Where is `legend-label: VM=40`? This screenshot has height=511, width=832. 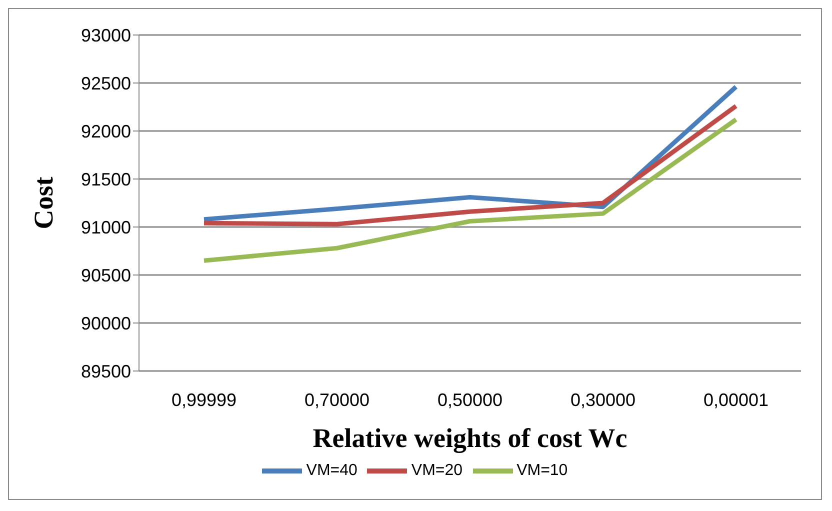
legend-label: VM=40 is located at coordinates (332, 471).